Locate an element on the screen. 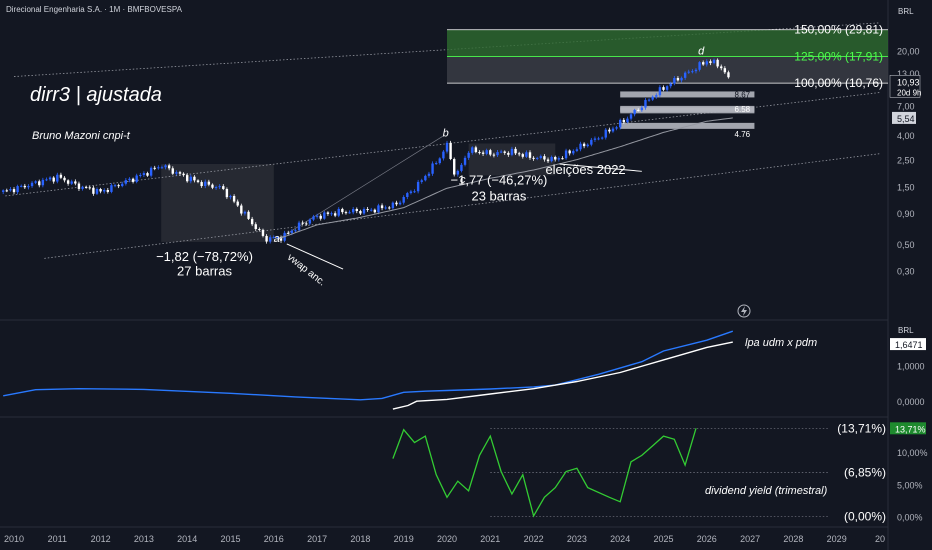  price-tick: 0,30 is located at coordinates (906, 272).